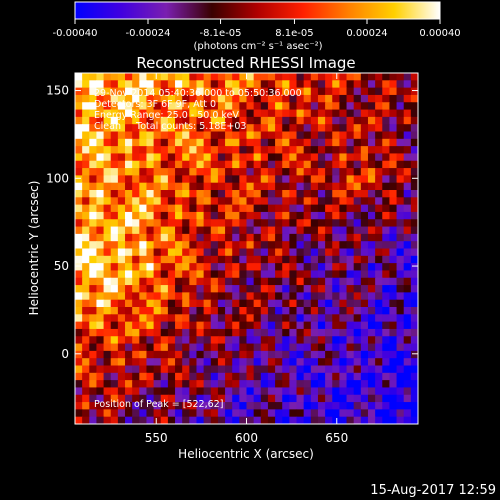 The image size is (500, 500). What do you see at coordinates (257, 46) in the screenshot?
I see `colorbar-unit-label: (photons cm⁻² s⁻¹ asec⁻²)` at bounding box center [257, 46].